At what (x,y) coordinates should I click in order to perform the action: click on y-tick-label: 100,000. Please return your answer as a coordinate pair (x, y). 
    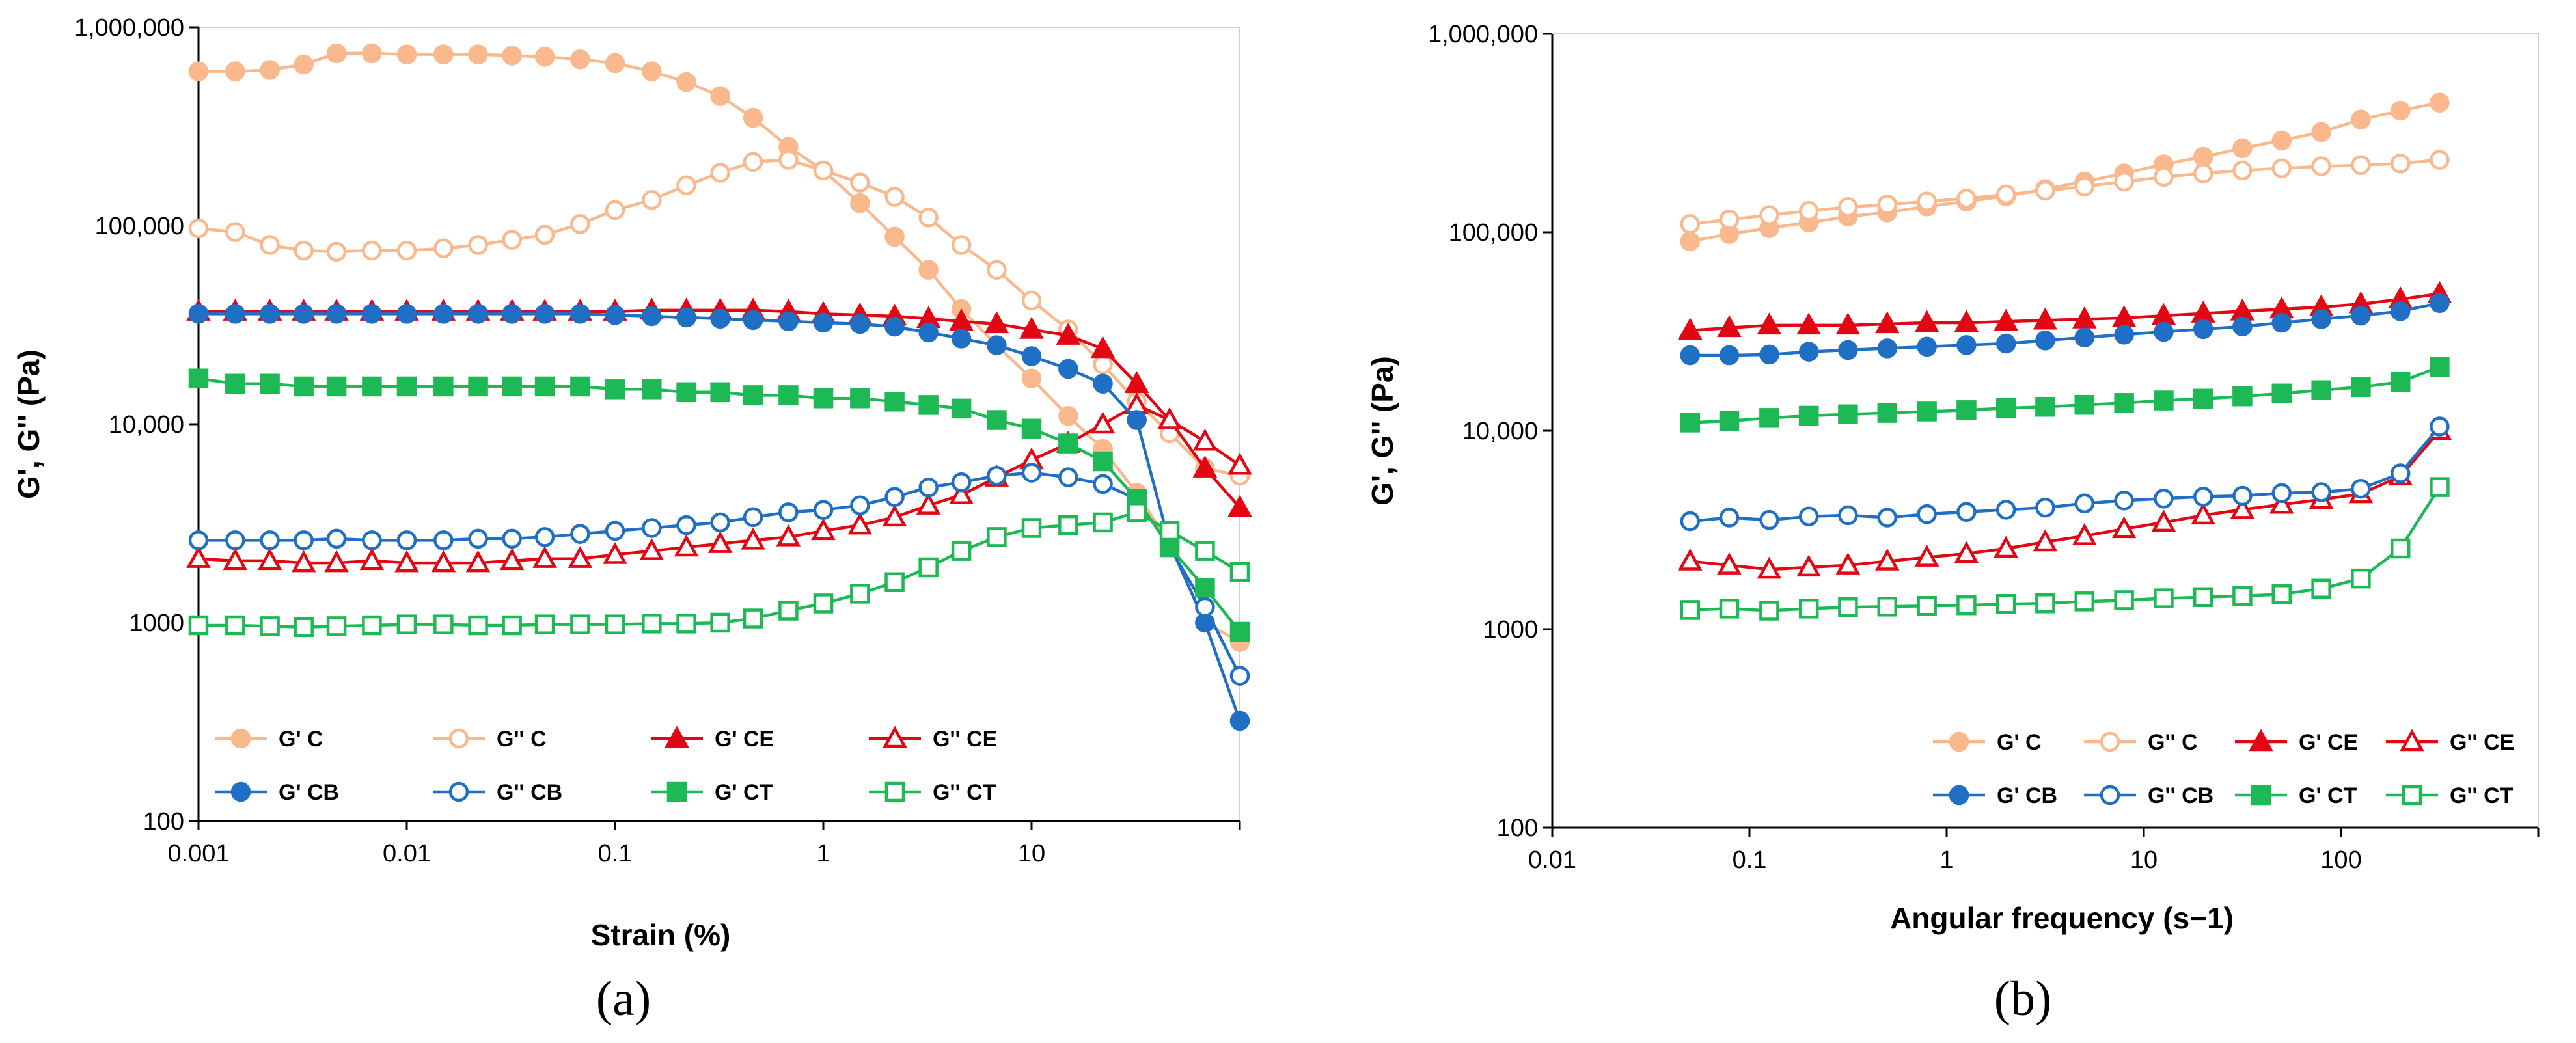
    Looking at the image, I should click on (1494, 233).